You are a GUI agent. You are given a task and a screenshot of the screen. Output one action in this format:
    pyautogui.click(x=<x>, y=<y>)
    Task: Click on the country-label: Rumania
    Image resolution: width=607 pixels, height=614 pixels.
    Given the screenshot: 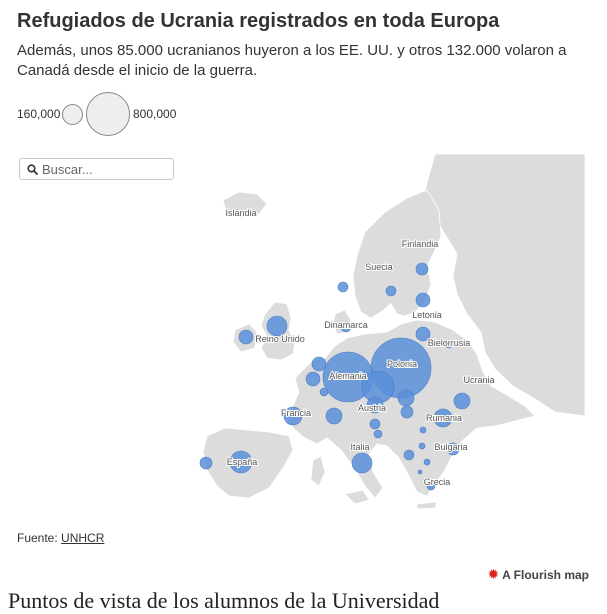 What is the action you would take?
    pyautogui.click(x=444, y=418)
    